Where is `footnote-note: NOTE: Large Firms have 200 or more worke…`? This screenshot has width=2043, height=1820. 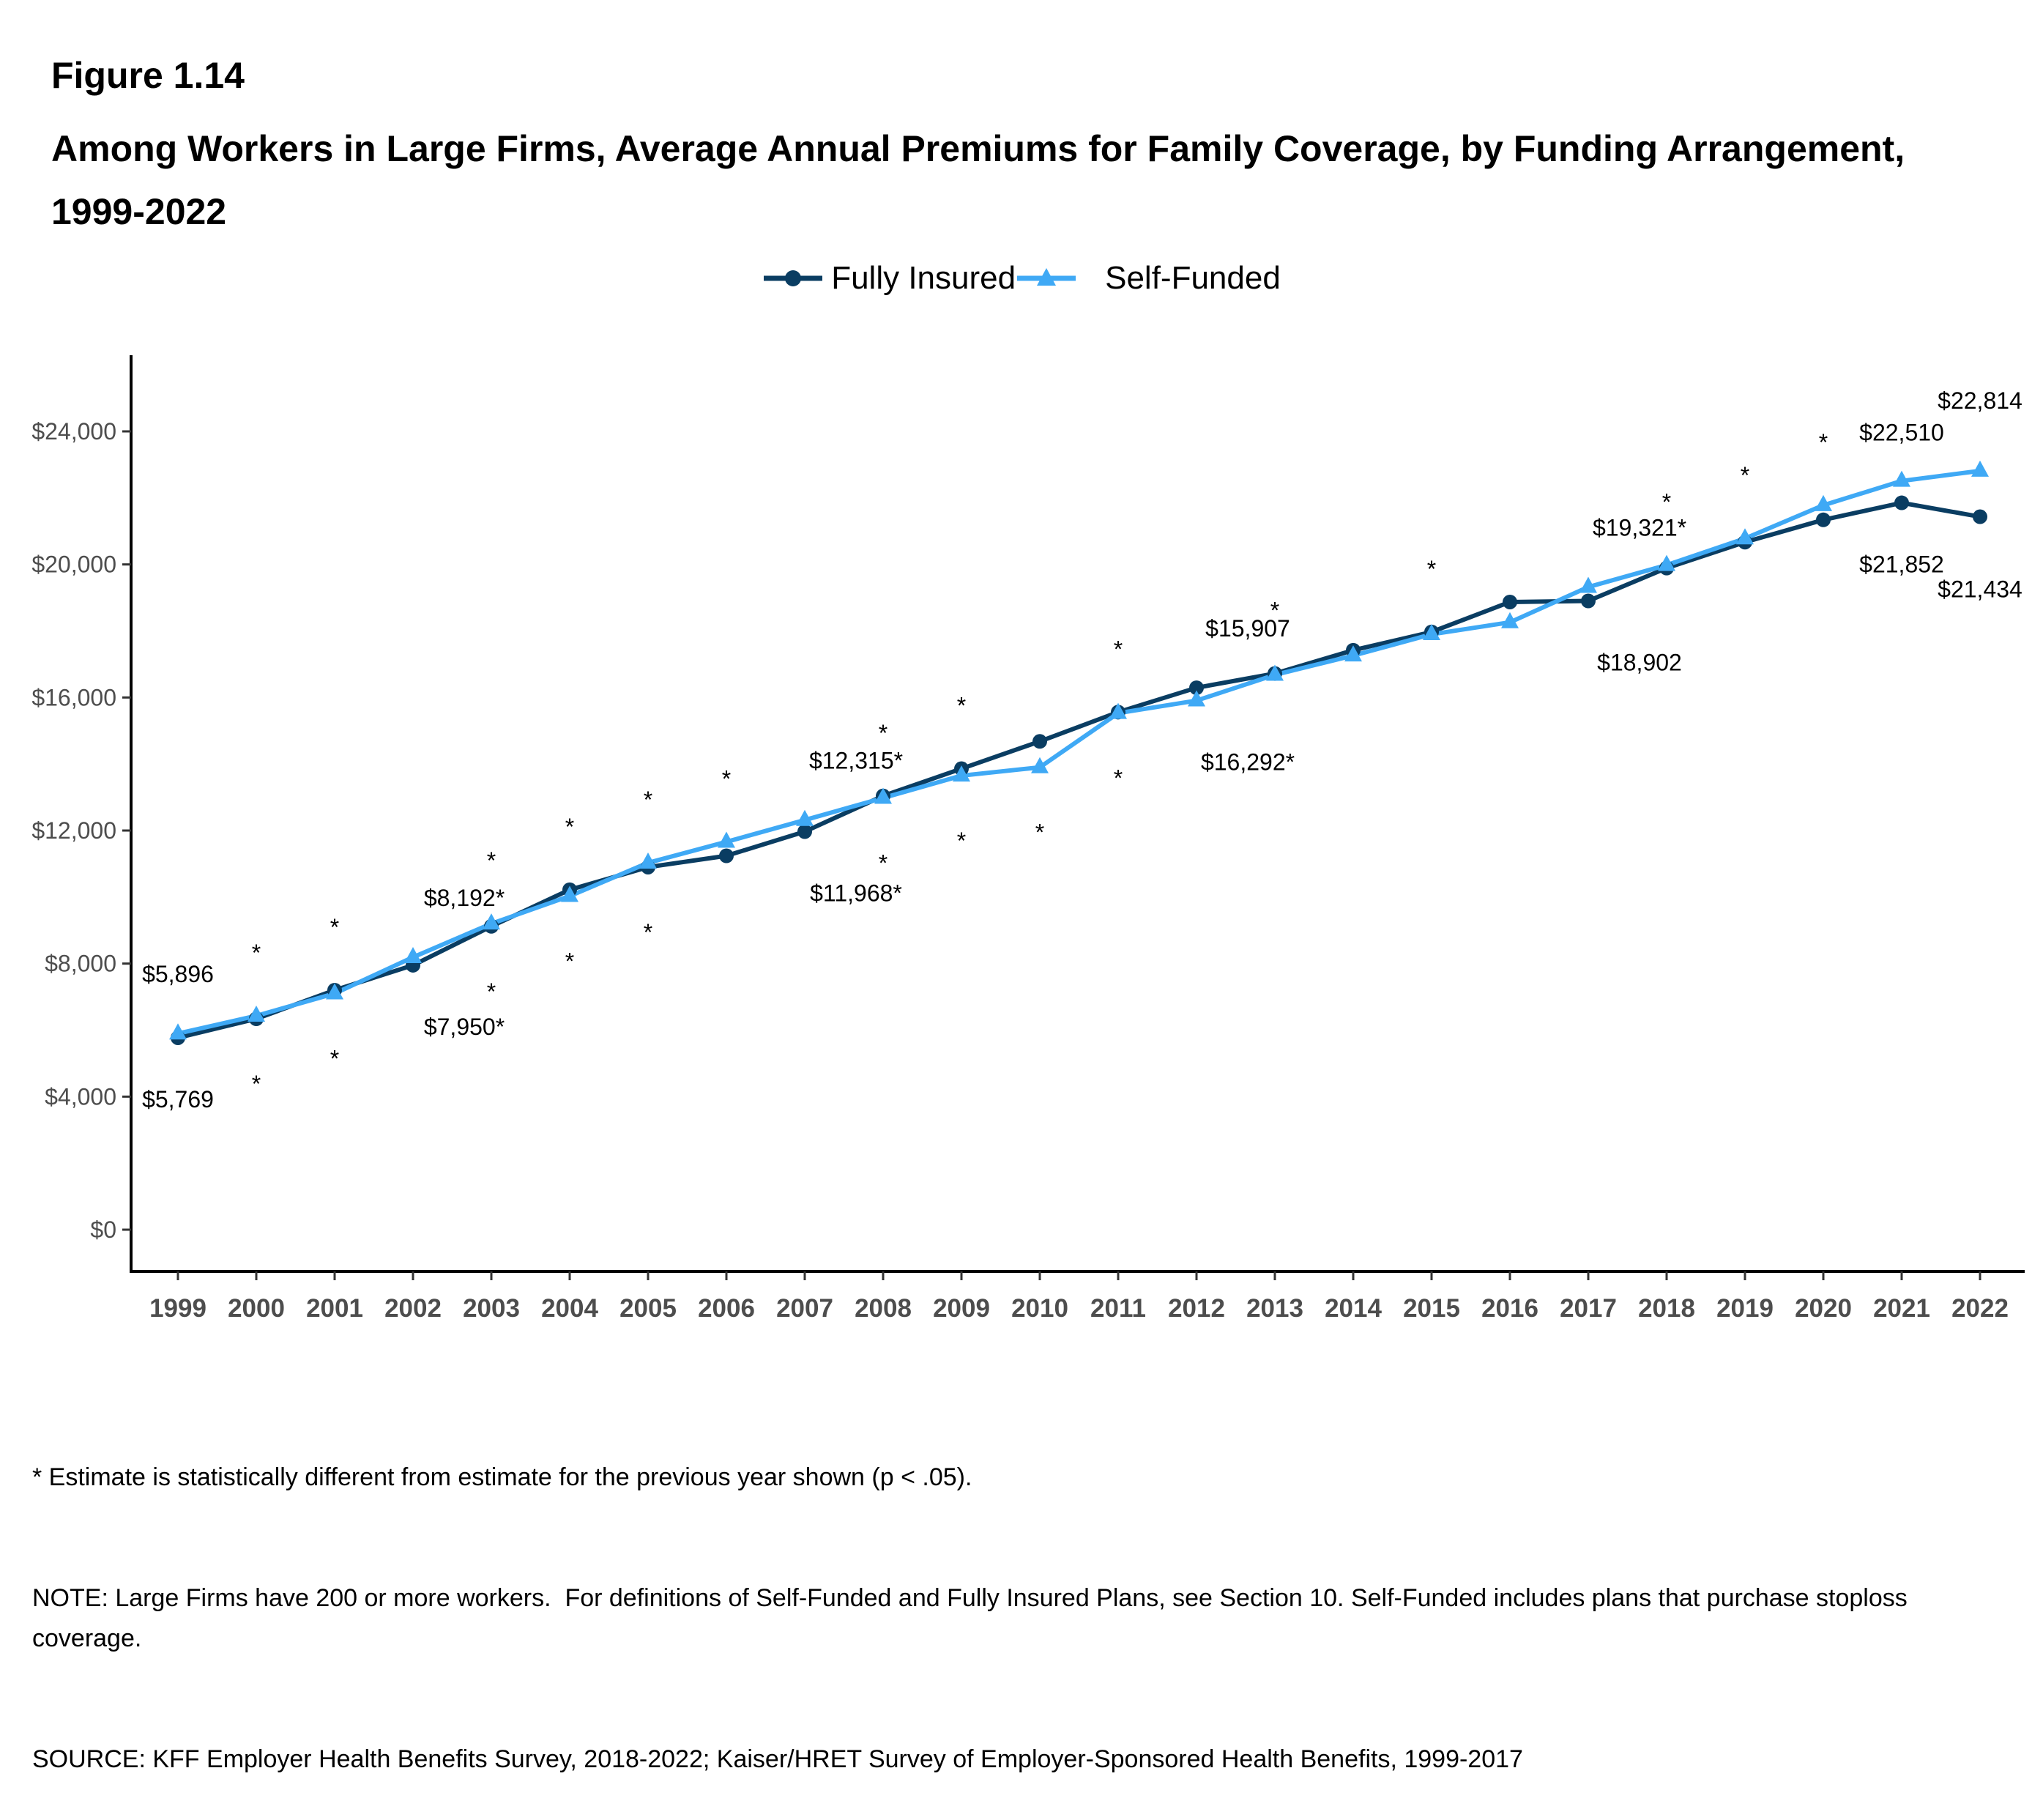
footnote-note: NOTE: Large Firms have 200 or more worke… is located at coordinates (974, 1618).